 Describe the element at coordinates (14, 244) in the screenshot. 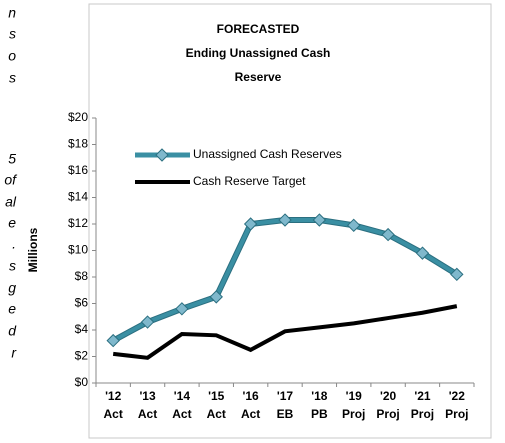

I see `clipped-text: .` at that location.